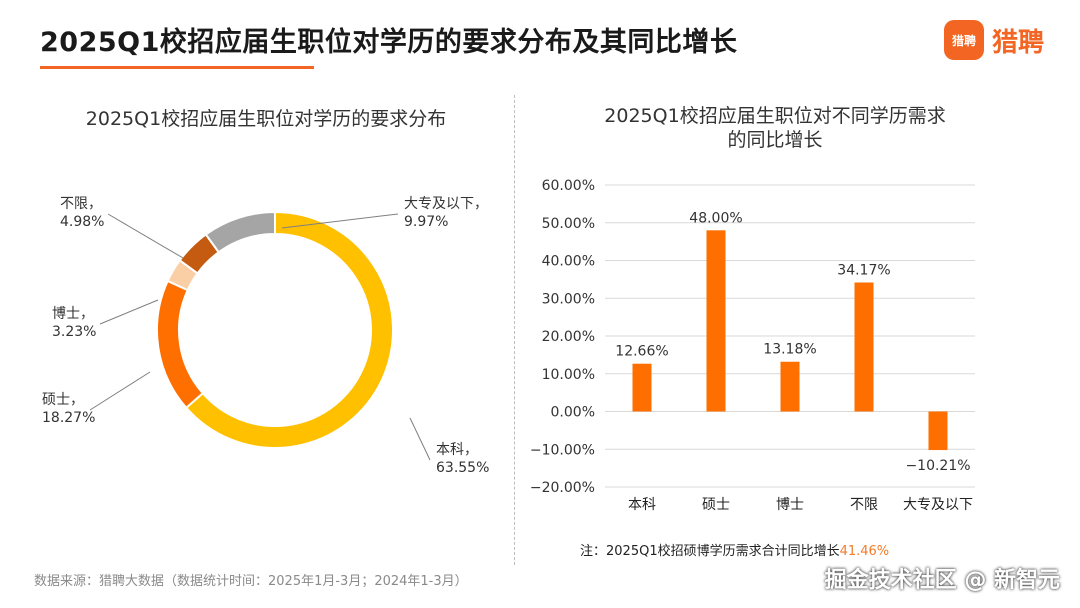 This screenshot has height=608, width=1080. I want to click on donut-value-1: 18.27%, so click(68, 418).